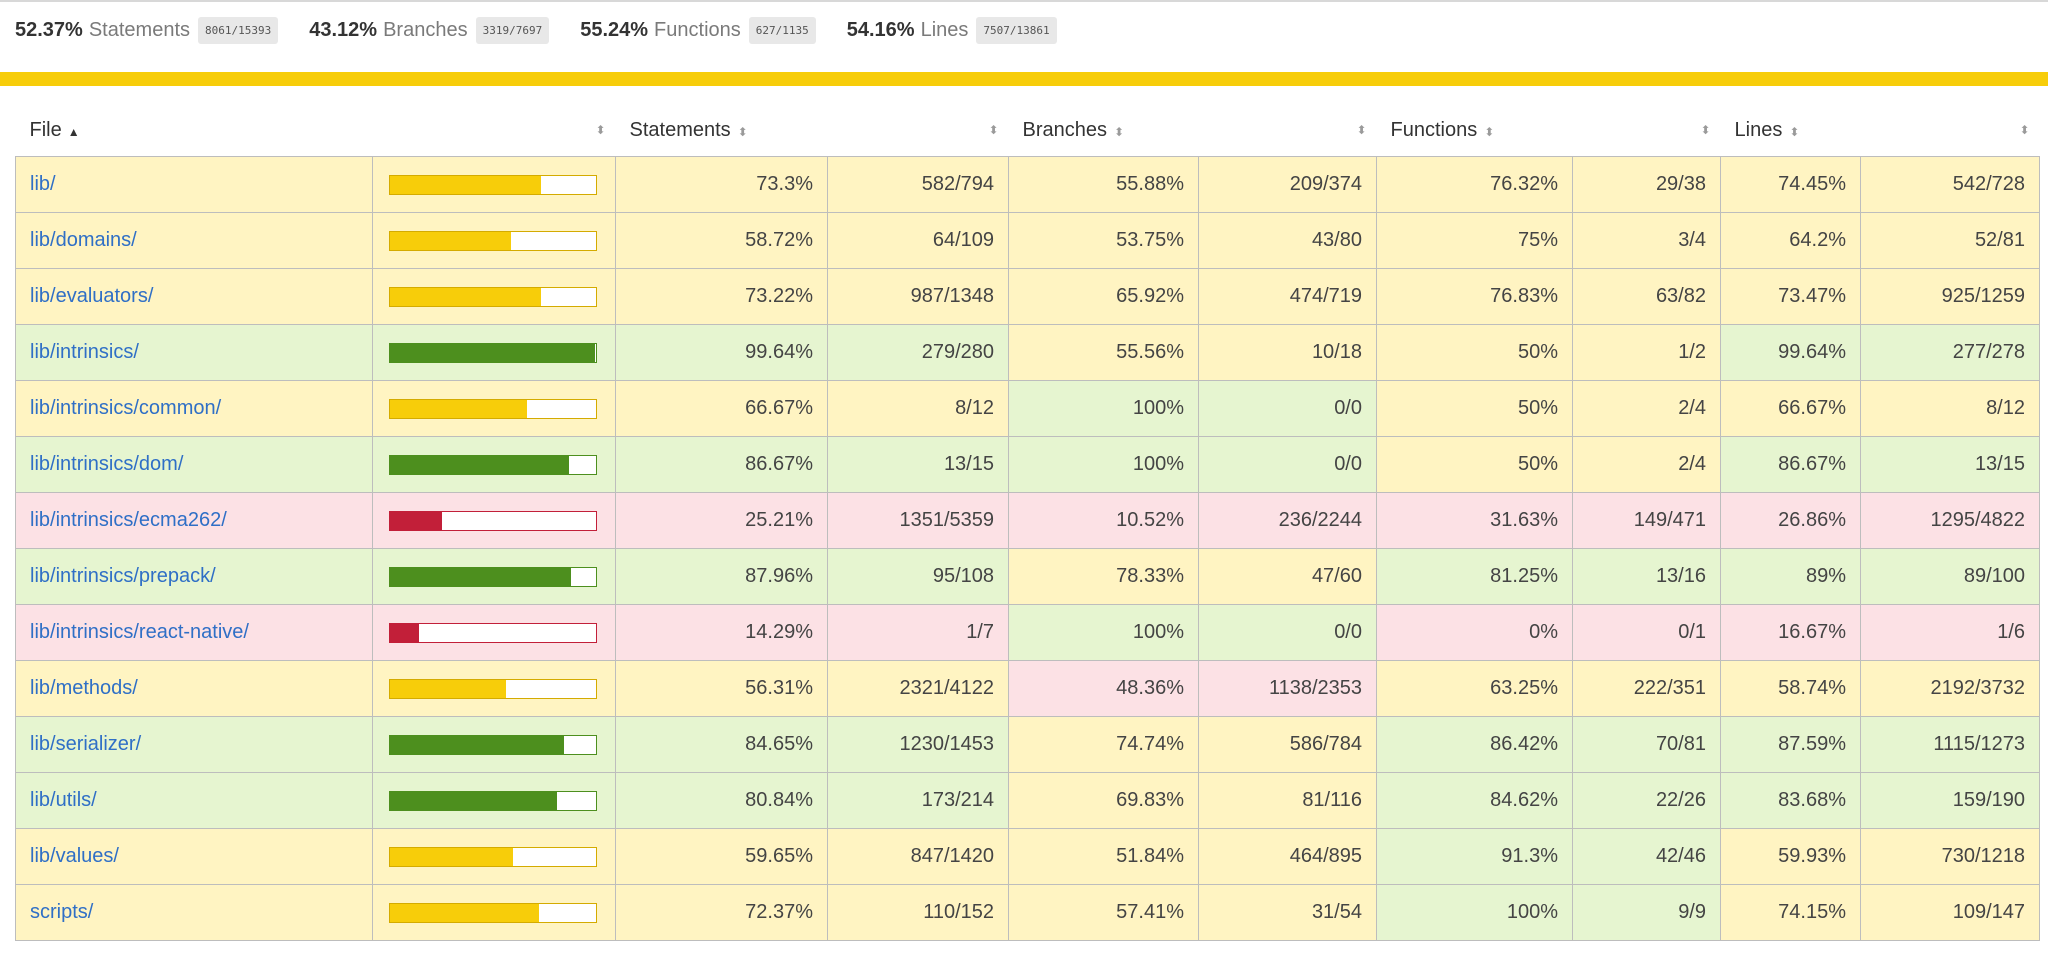 This screenshot has height=959, width=2048. What do you see at coordinates (918, 184) in the screenshot?
I see `statements-fraction: 582/794` at bounding box center [918, 184].